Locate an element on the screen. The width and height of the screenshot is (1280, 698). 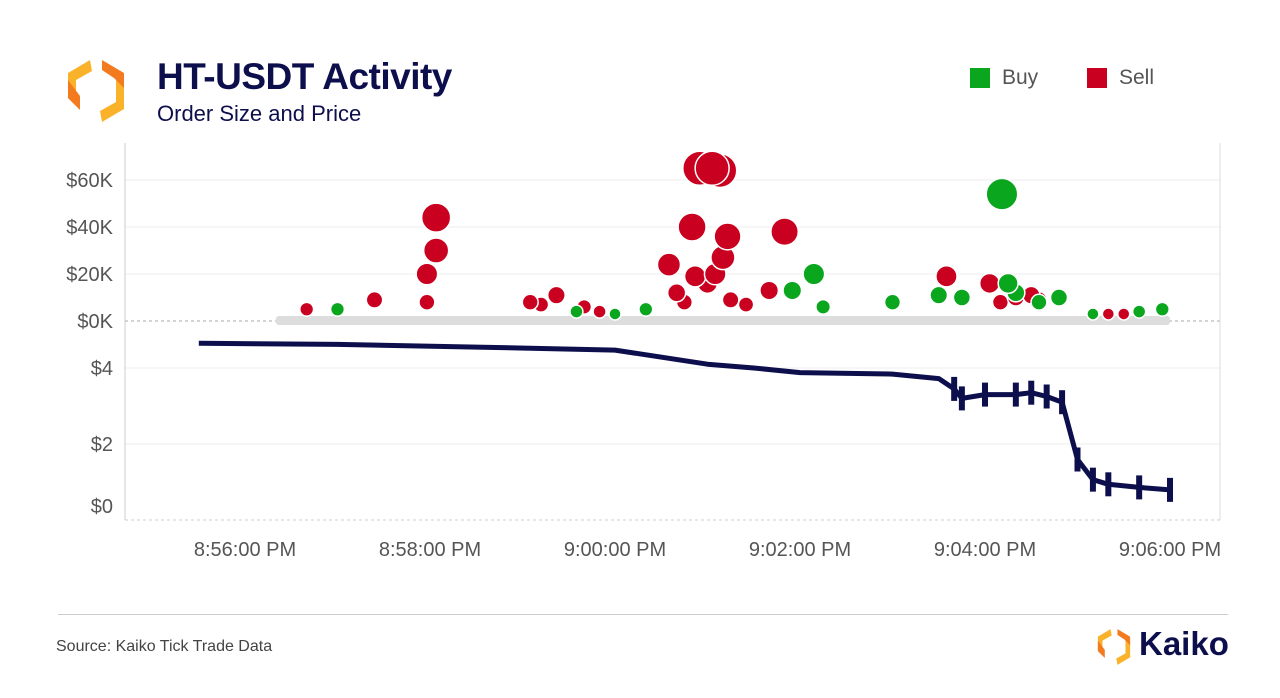
legend-item-buy: Buy is located at coordinates (1004, 78).